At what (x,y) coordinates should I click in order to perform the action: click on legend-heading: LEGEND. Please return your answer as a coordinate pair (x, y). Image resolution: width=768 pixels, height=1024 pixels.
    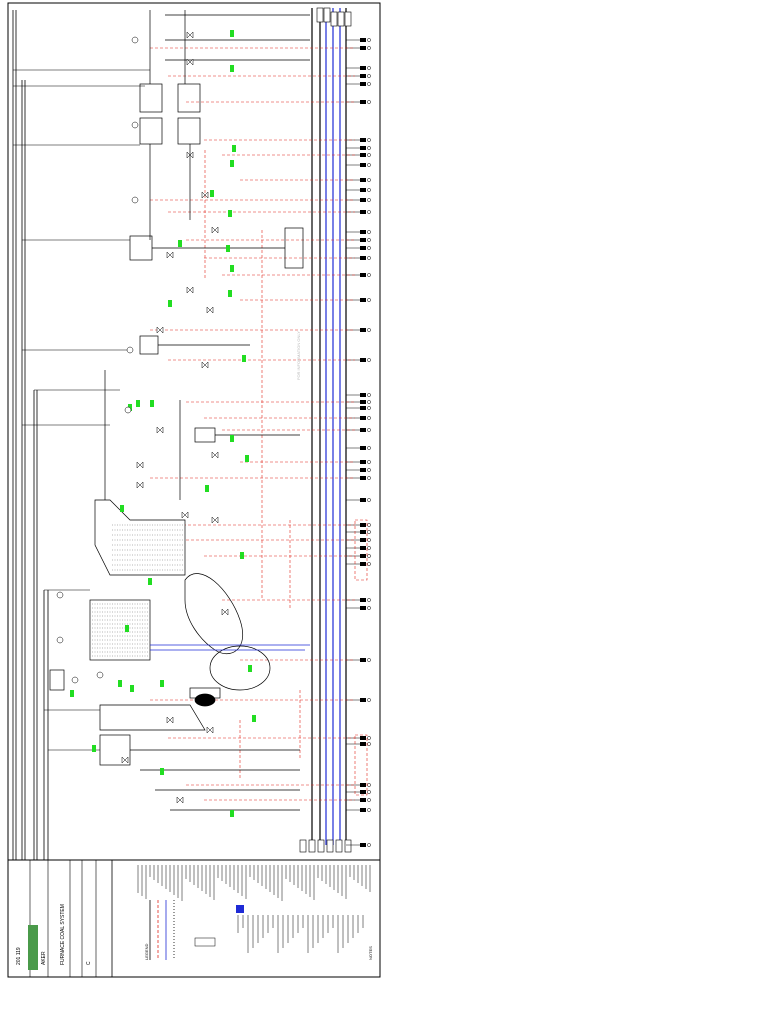
    Looking at the image, I should click on (146, 951).